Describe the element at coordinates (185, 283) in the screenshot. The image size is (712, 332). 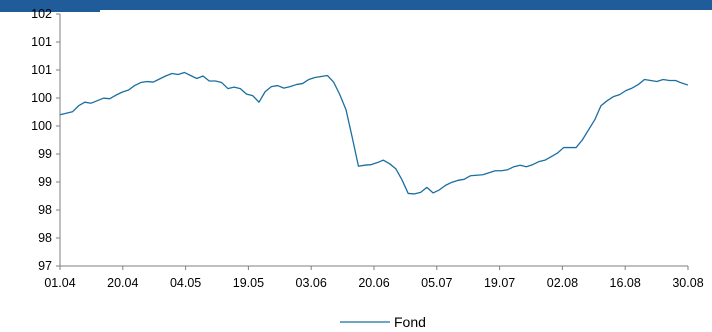
I see `x-tick-label: 04.05` at that location.